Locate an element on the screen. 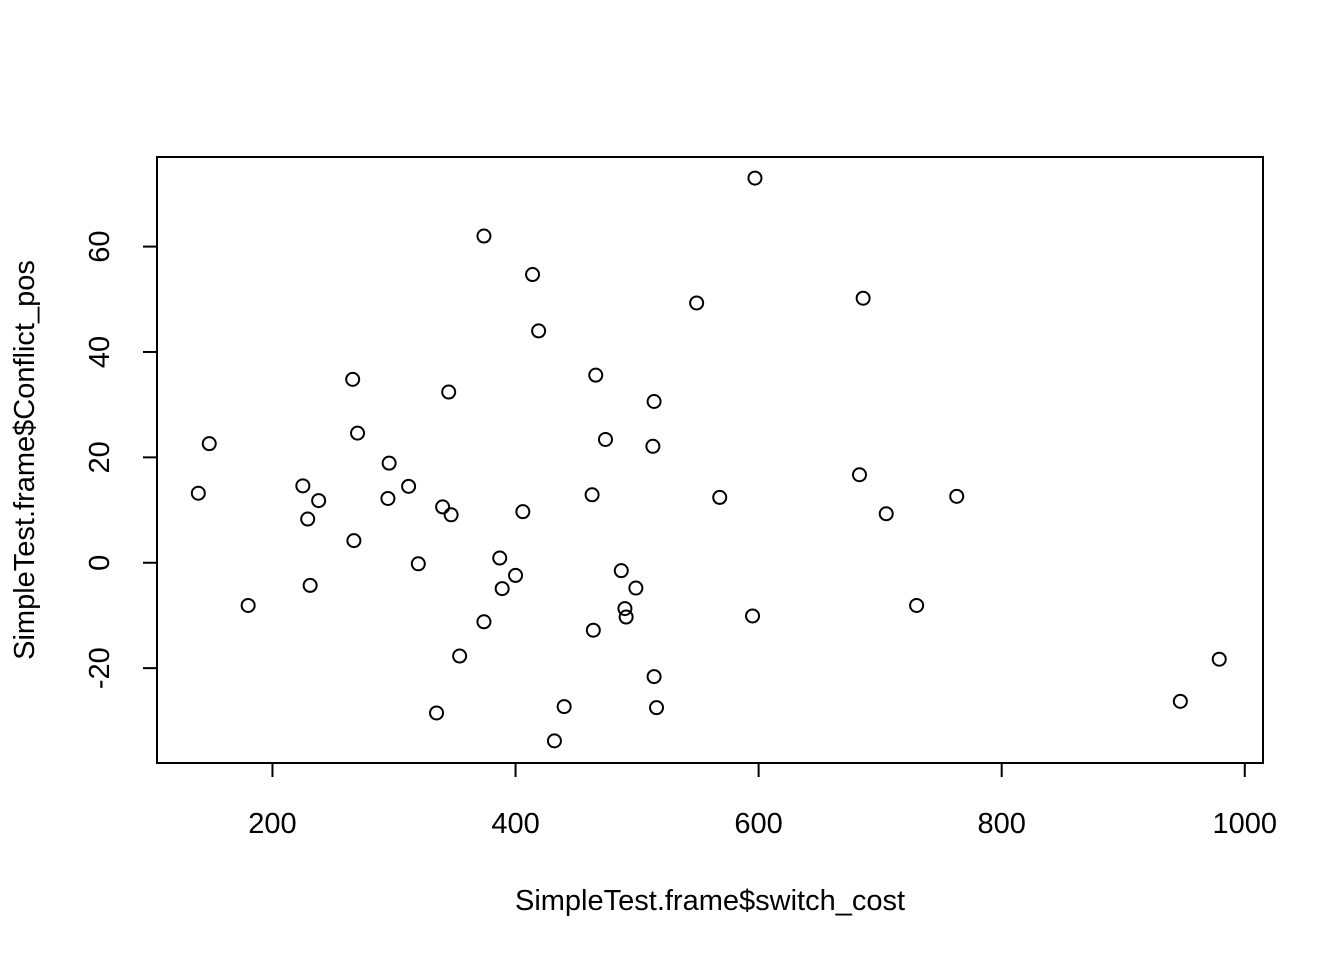 The image size is (1344, 960). x-tick-label: 200 is located at coordinates (272, 824).